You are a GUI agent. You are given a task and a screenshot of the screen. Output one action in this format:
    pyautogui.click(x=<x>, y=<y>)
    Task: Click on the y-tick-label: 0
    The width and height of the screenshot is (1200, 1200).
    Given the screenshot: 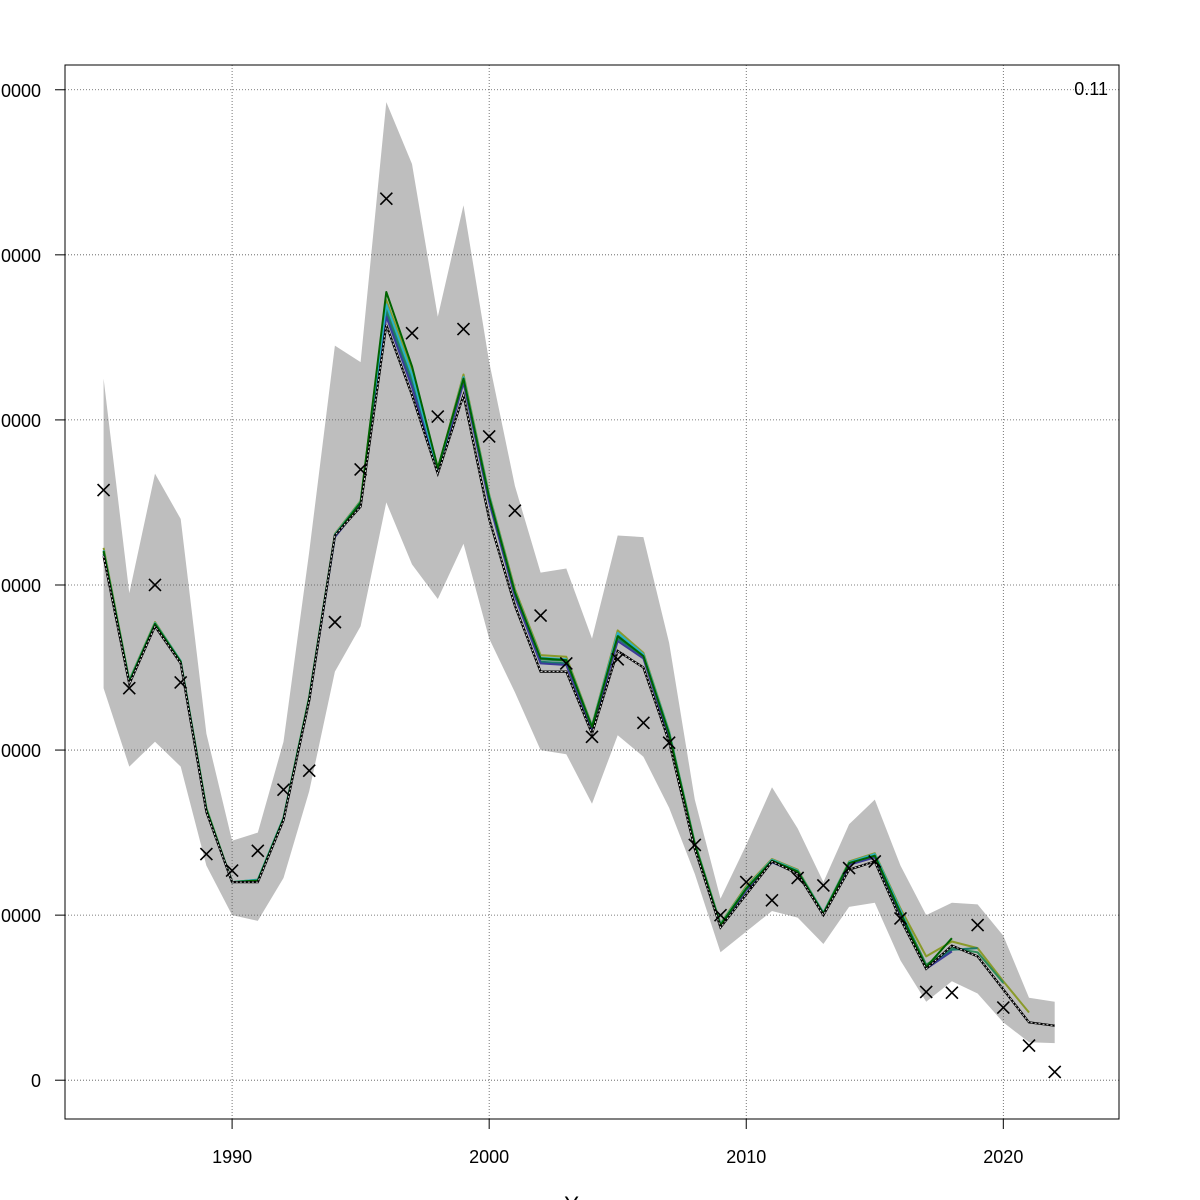 What is the action you would take?
    pyautogui.click(x=36, y=1081)
    